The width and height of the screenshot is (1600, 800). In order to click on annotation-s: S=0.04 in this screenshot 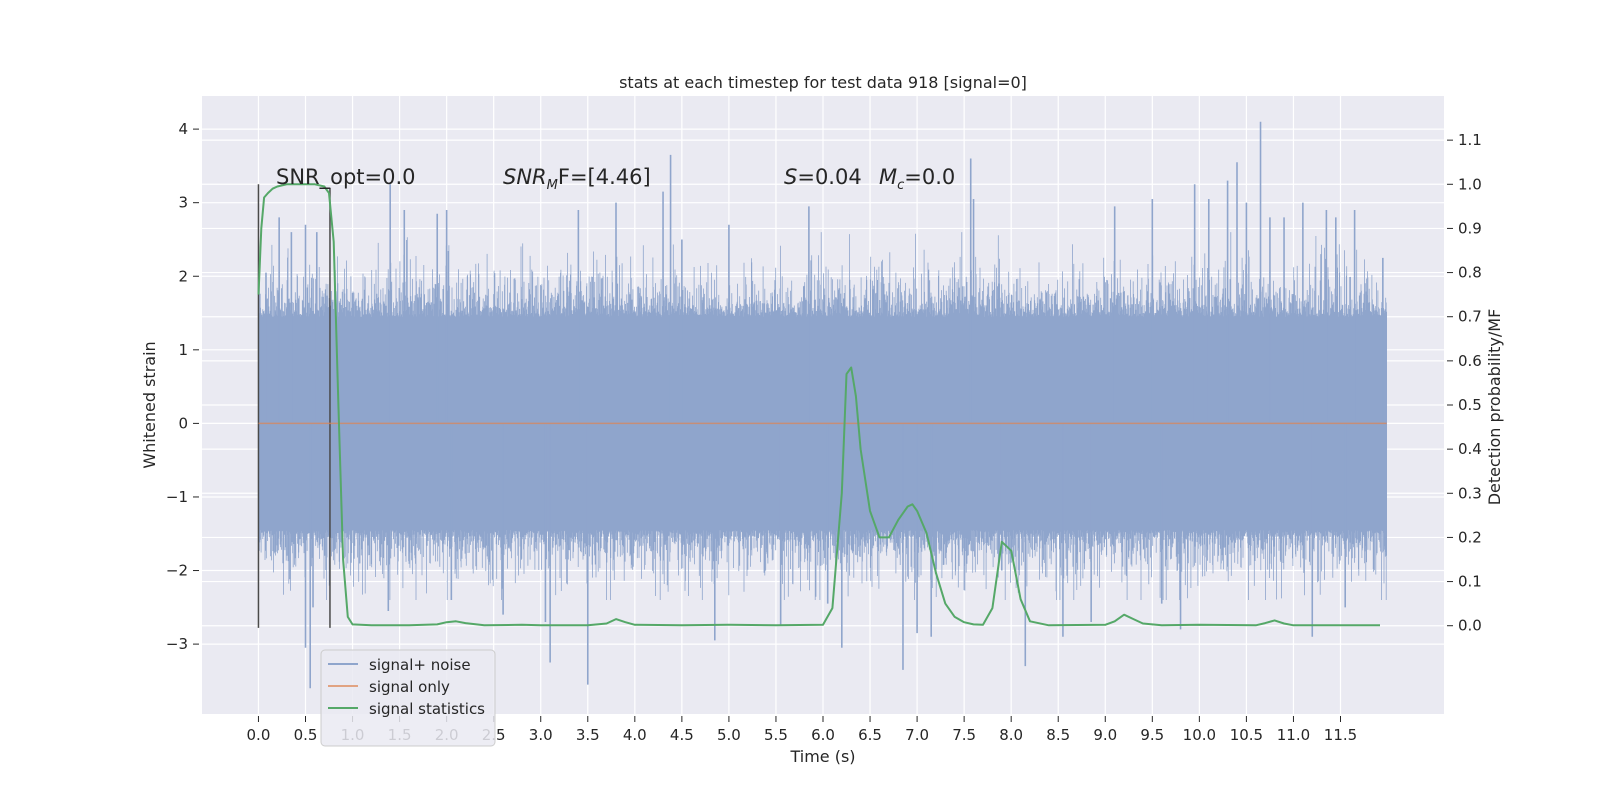, I will do `click(823, 177)`.